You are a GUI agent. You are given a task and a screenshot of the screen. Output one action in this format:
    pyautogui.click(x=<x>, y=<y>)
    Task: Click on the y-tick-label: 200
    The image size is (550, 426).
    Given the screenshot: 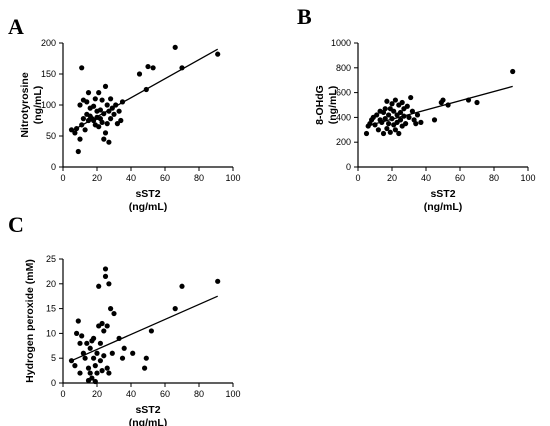 What is the action you would take?
    pyautogui.click(x=48, y=43)
    